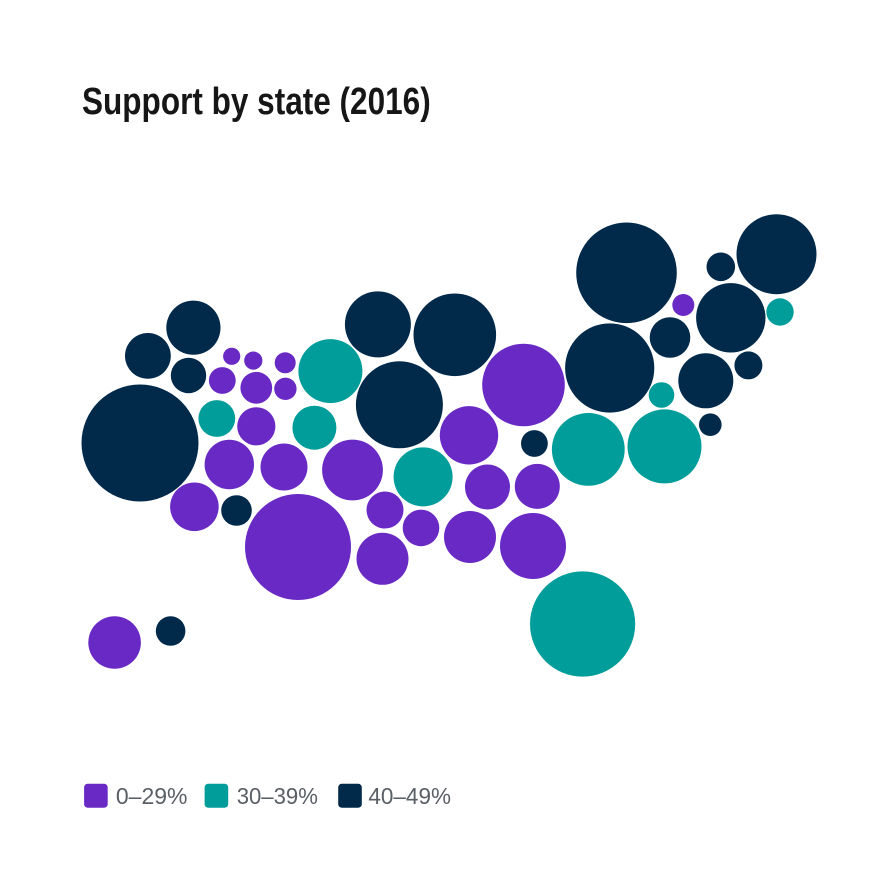 This screenshot has height=896, width=896. What do you see at coordinates (409, 796) in the screenshot?
I see `svg-text: 40–49%` at bounding box center [409, 796].